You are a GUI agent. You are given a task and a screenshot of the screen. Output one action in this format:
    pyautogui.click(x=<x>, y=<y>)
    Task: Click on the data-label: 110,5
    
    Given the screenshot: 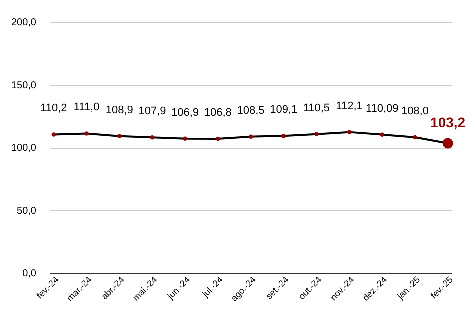 What is the action you would take?
    pyautogui.click(x=316, y=108)
    